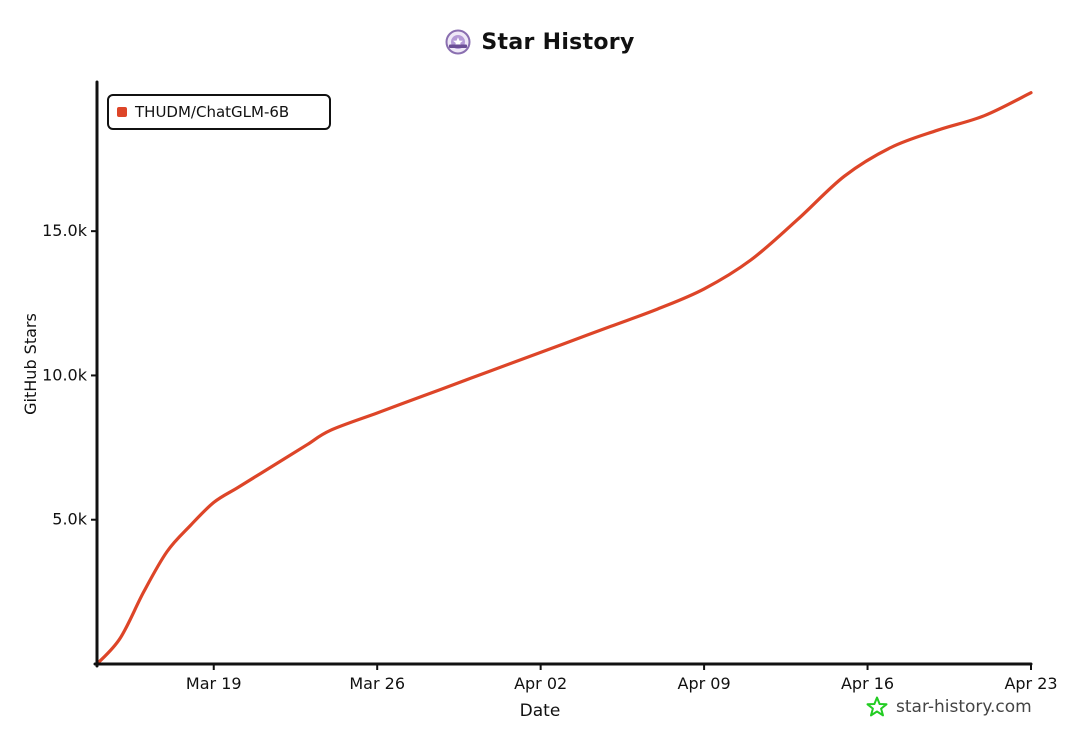 Image resolution: width=1080 pixels, height=752 pixels. What do you see at coordinates (377, 683) in the screenshot?
I see `x-tick-label: Mar 26` at bounding box center [377, 683].